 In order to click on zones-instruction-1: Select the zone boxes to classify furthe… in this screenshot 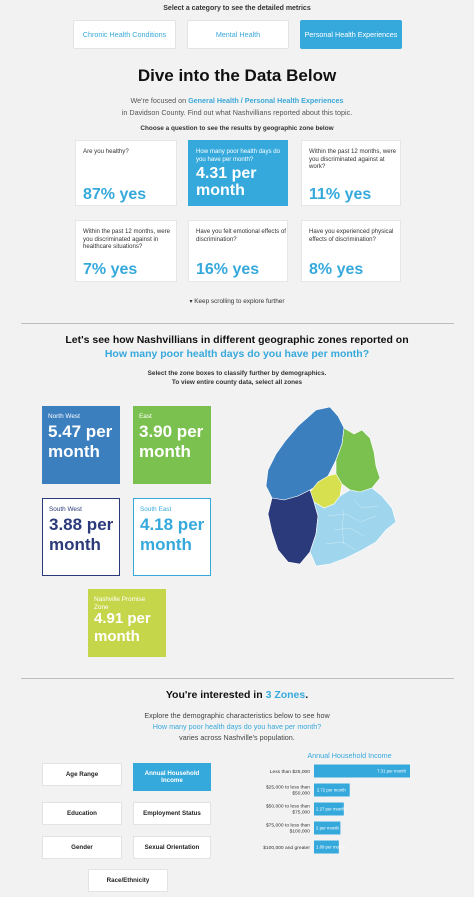, I will do `click(237, 373)`.